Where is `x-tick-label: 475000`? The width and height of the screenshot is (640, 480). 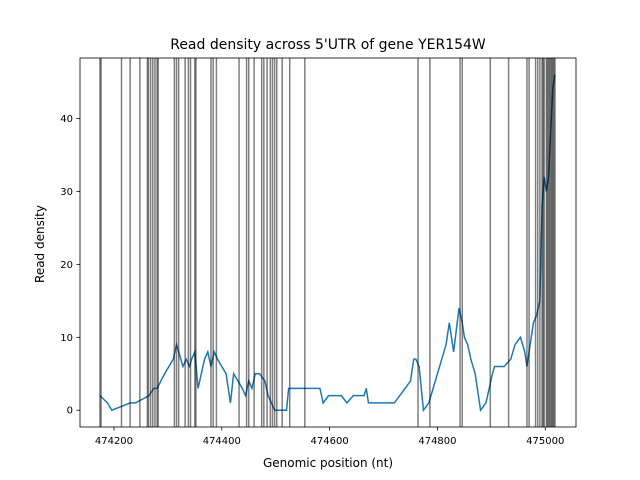
x-tick-label: 475000 is located at coordinates (545, 441).